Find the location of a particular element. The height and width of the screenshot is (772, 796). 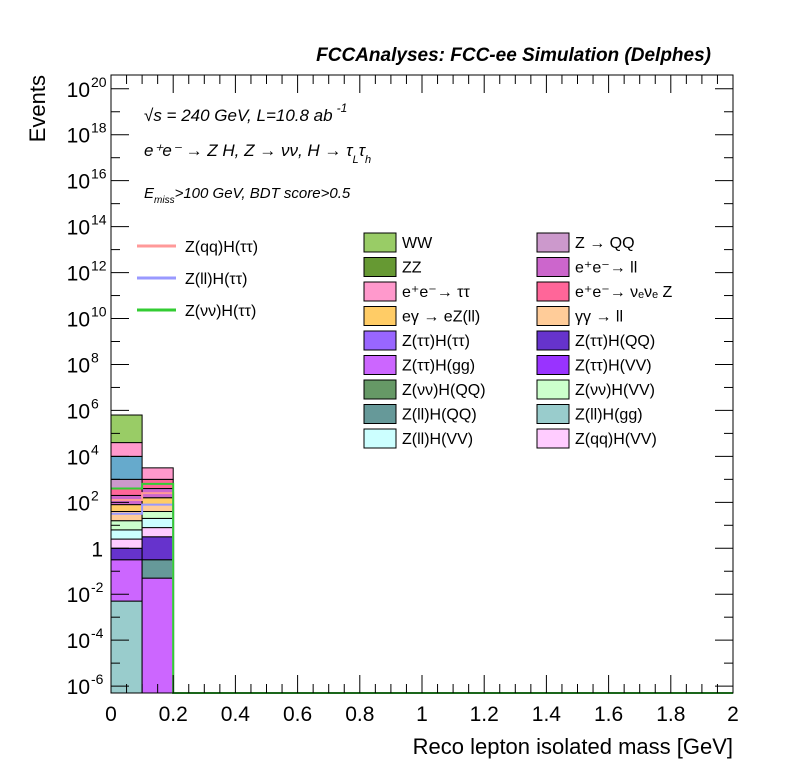

y-tick-exponent: 18 is located at coordinates (99, 128).